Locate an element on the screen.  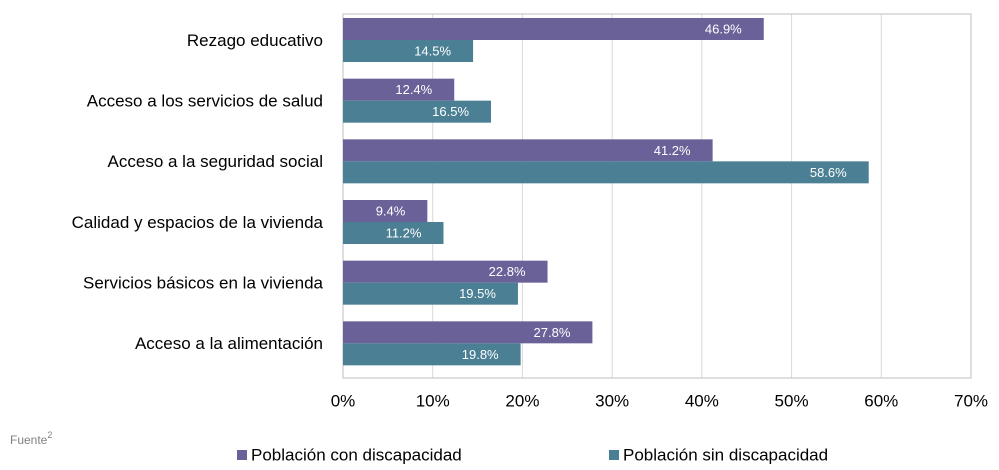
value-label: 41.2% is located at coordinates (672, 150).